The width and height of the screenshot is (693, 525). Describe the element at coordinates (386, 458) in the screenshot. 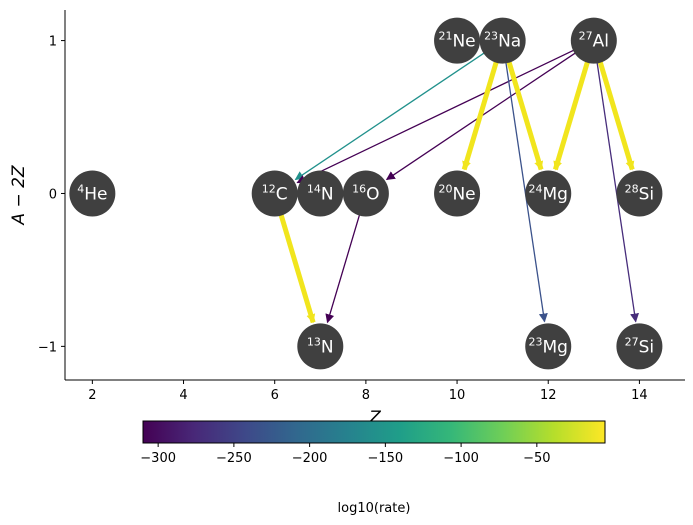

I see `colorbar-tick-label: −150` at that location.